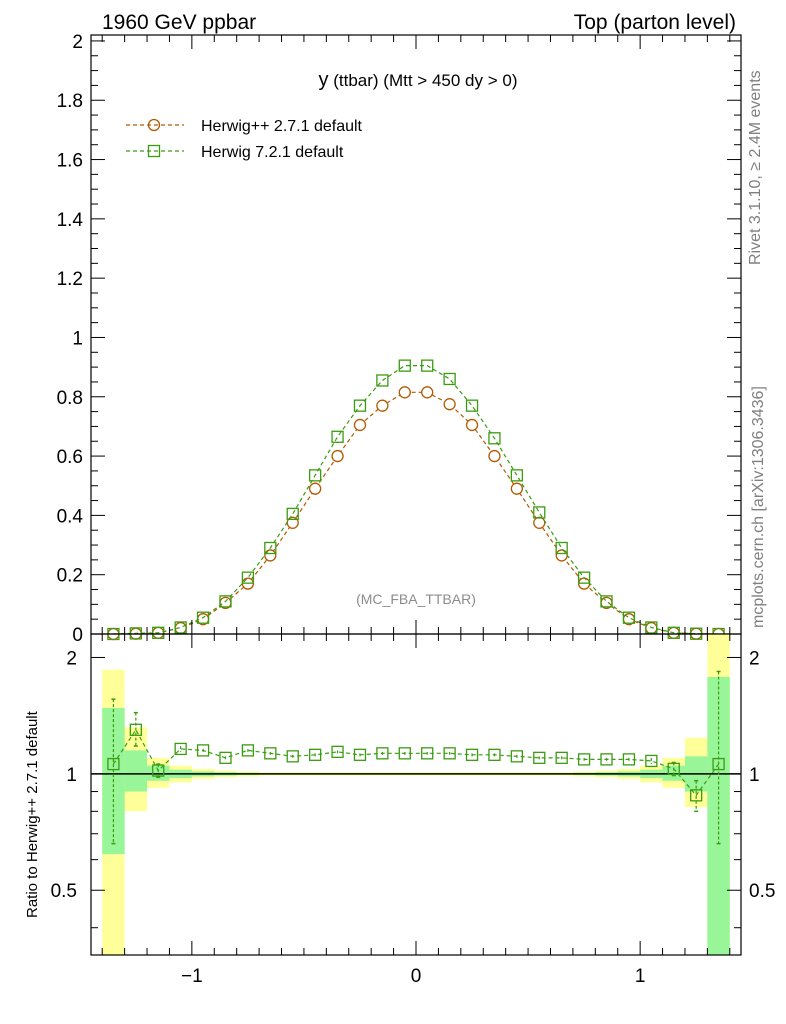 The width and height of the screenshot is (786, 1024). I want to click on legend-square-marker, so click(154, 151).